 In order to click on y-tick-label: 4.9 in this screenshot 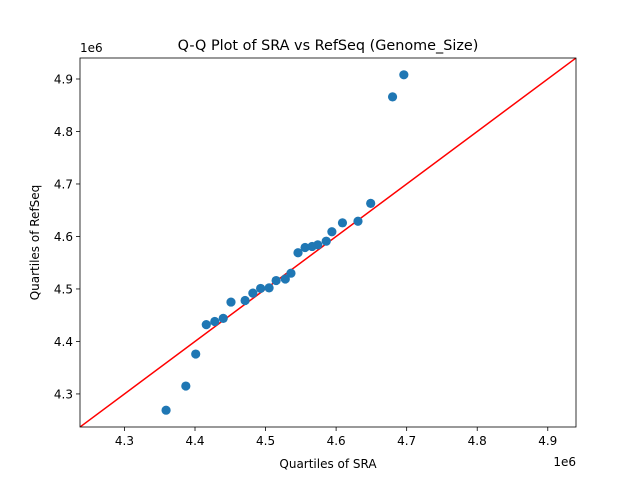, I will do `click(63, 79)`.